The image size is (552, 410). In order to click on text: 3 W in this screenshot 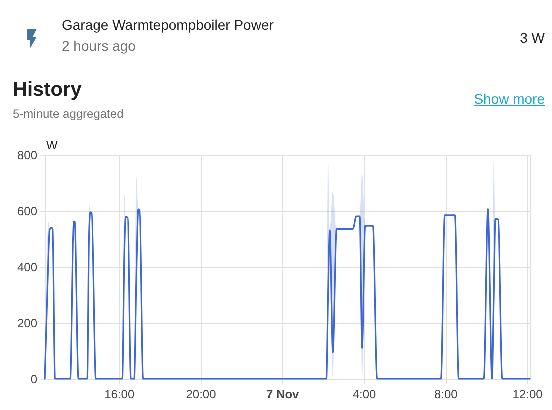, I will do `click(532, 38)`.